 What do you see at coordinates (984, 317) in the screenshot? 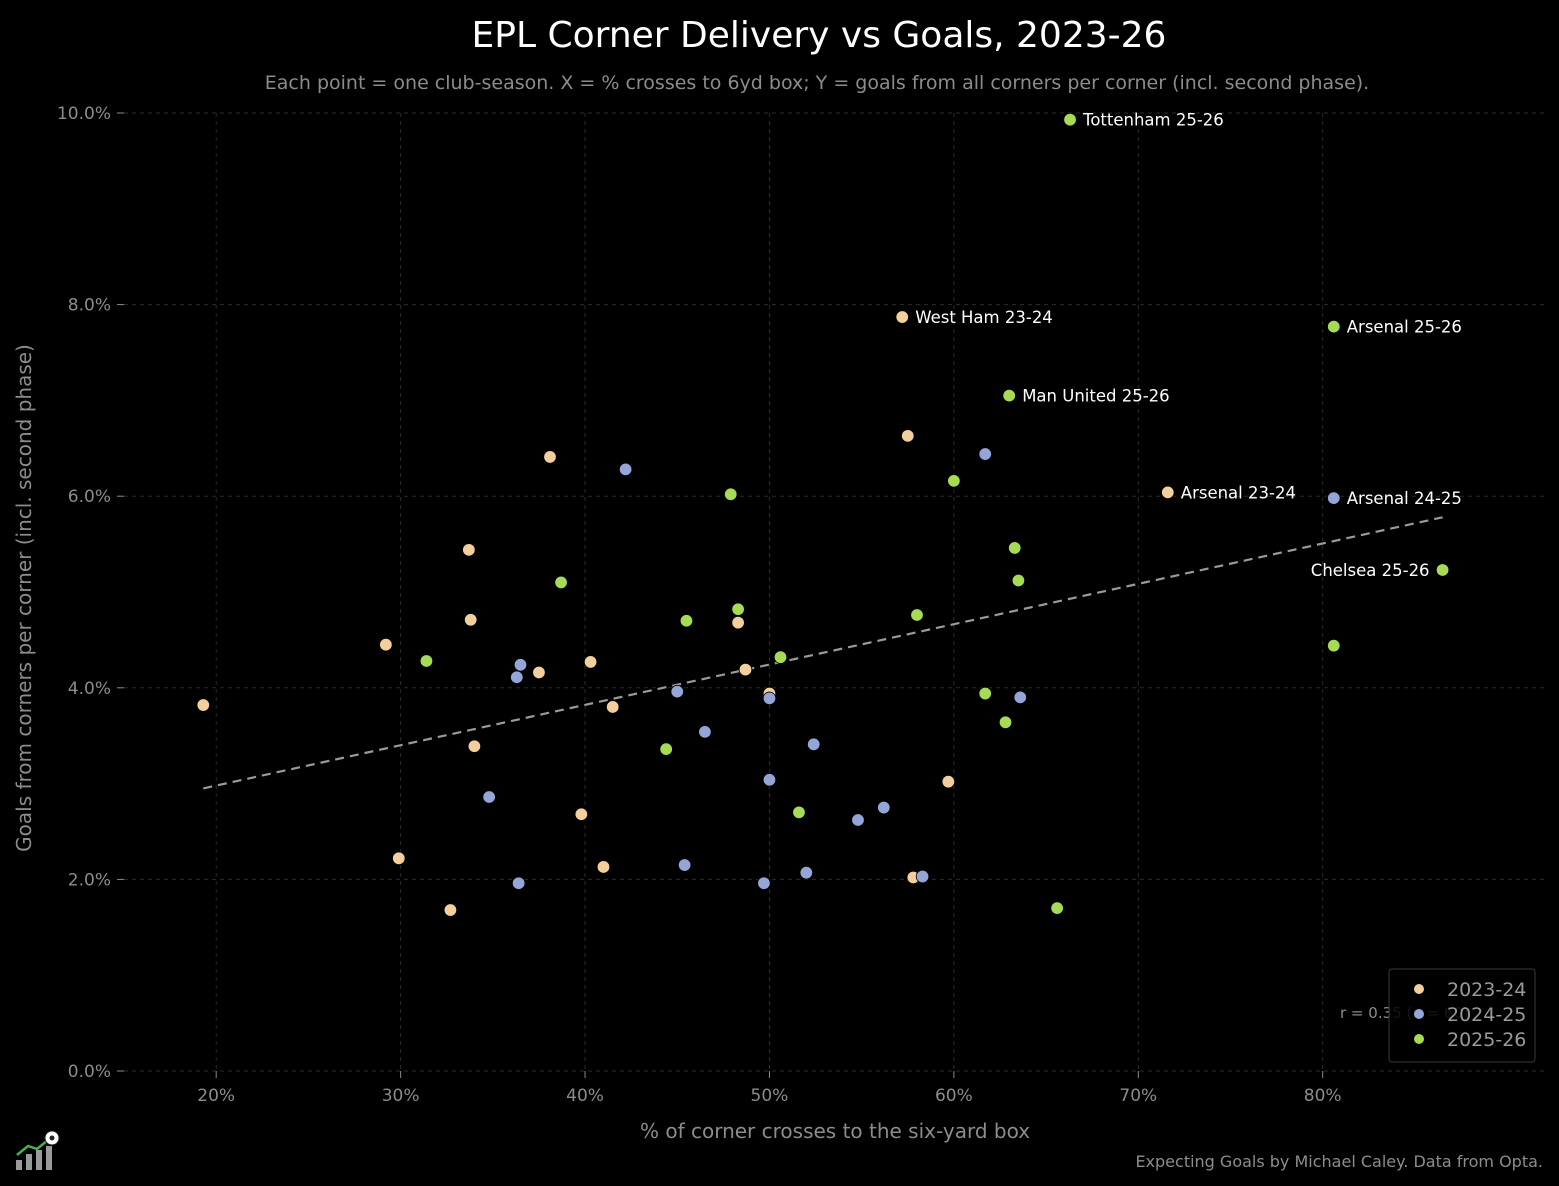
I see `point-label: West Ham 23-24` at bounding box center [984, 317].